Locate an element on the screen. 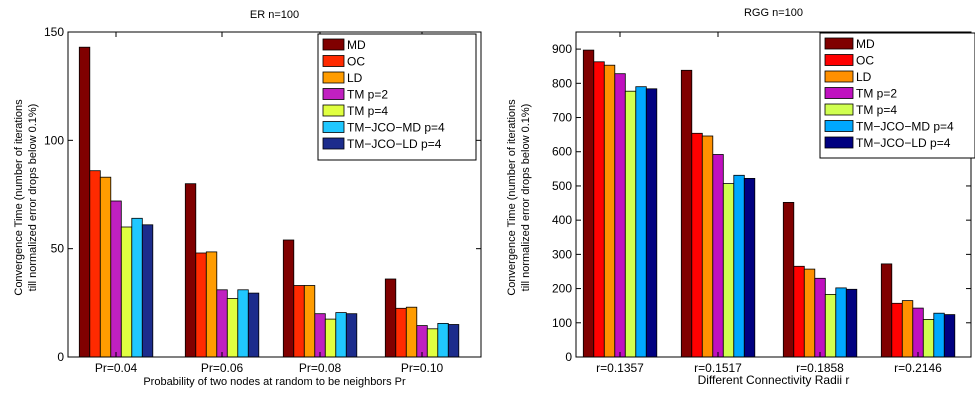  chart-title: ER n=100 is located at coordinates (274, 15).